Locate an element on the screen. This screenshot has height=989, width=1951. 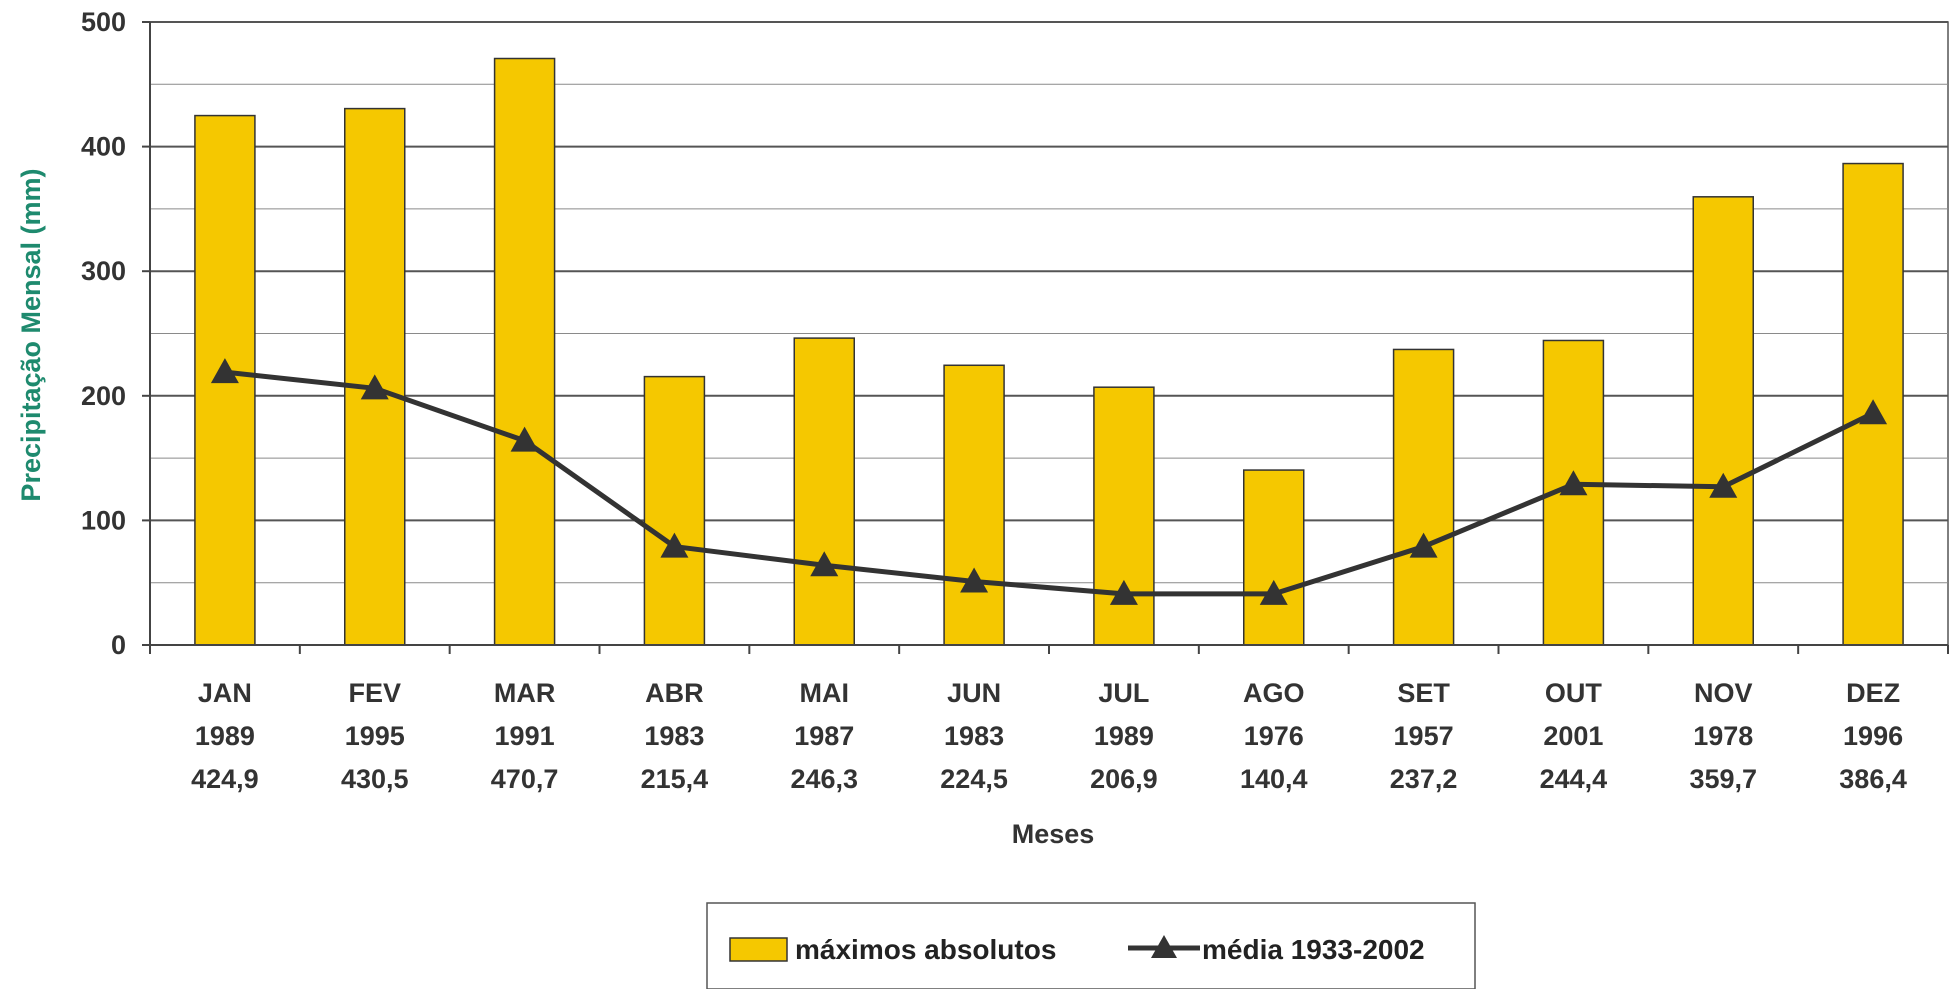
x-category-year: 1996 is located at coordinates (1873, 736).